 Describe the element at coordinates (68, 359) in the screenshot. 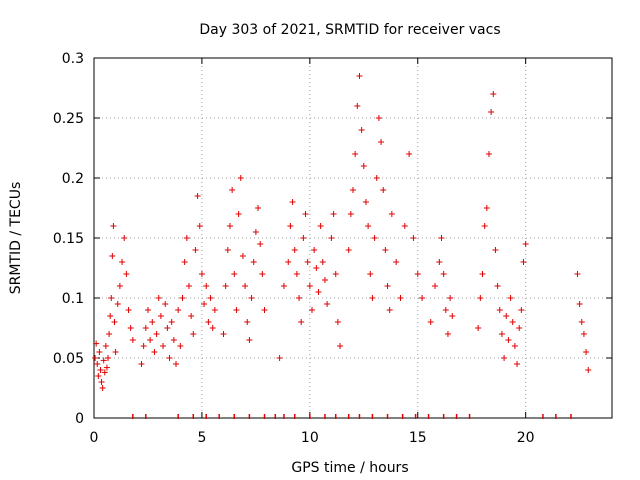

I see `y-tick-label: 0.05` at that location.